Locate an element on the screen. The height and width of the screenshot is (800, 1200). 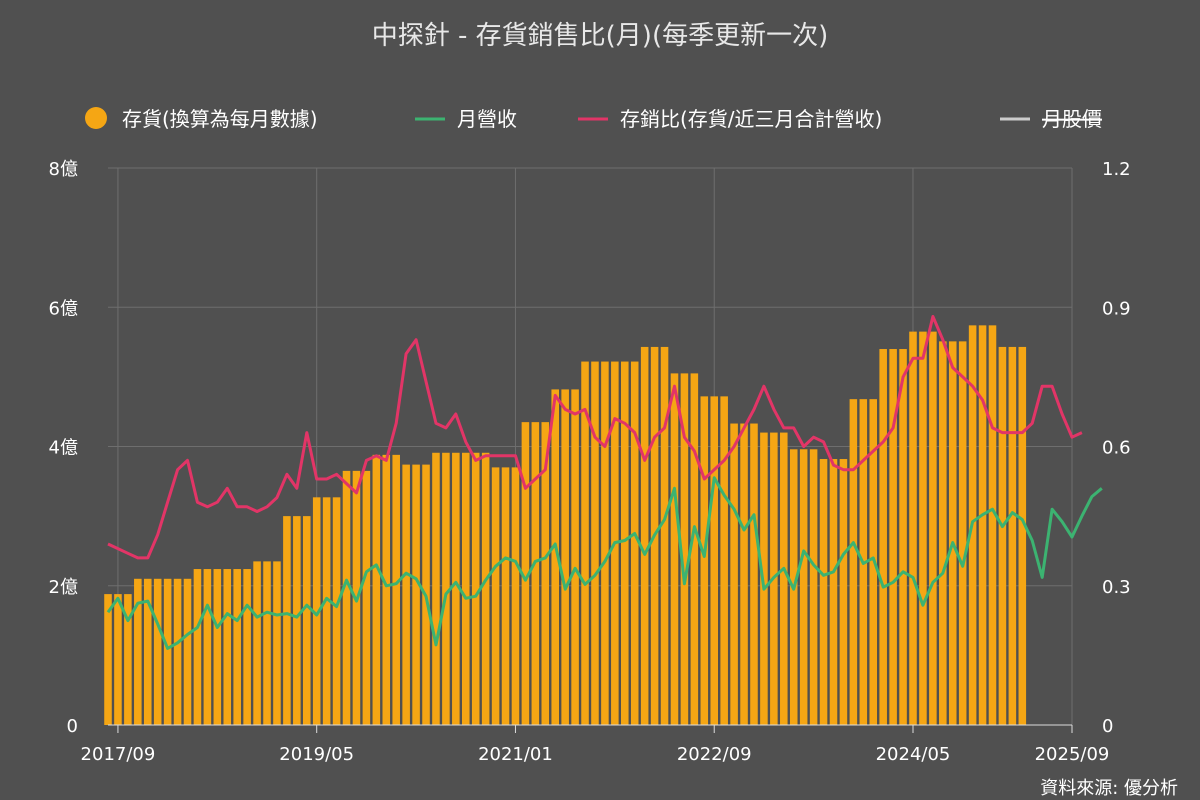
x-tick-label: 2017/09 is located at coordinates (118, 754).